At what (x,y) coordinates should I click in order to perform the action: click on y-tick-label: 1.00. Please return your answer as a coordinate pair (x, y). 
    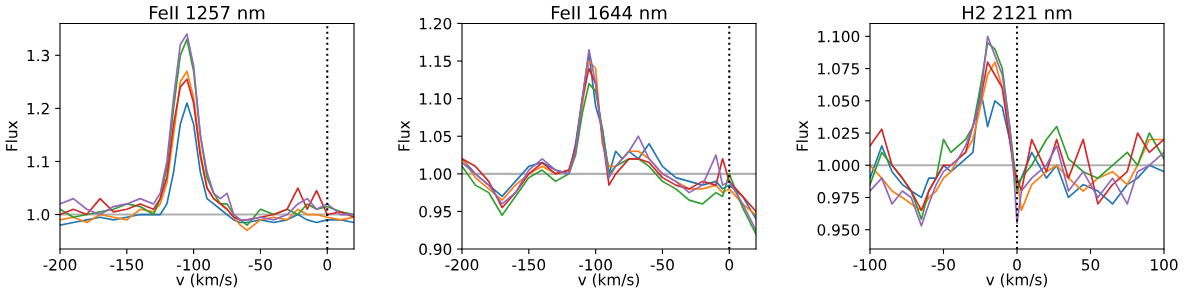
    Looking at the image, I should click on (435, 174).